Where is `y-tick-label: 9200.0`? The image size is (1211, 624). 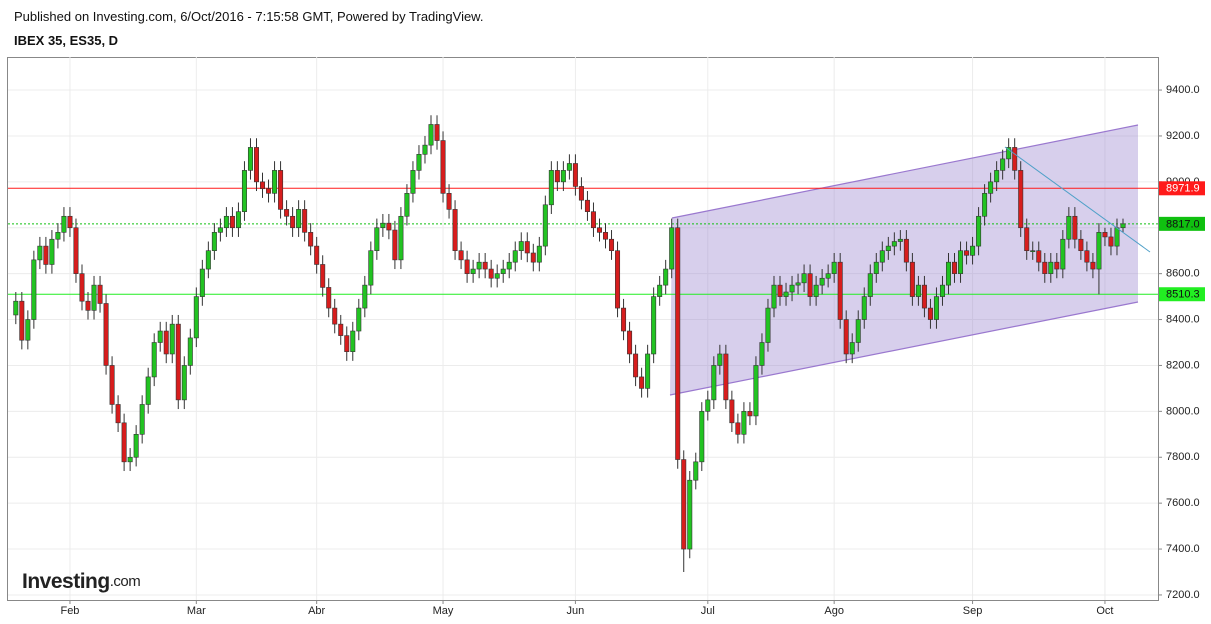
y-tick-label: 9200.0 is located at coordinates (1183, 136).